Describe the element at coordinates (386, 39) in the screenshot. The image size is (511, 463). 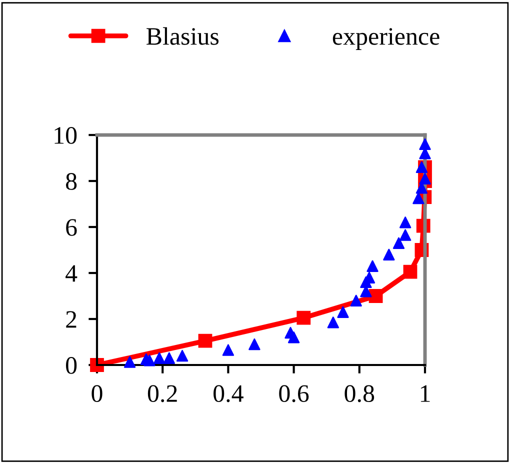
I see `legend-label: experience` at that location.